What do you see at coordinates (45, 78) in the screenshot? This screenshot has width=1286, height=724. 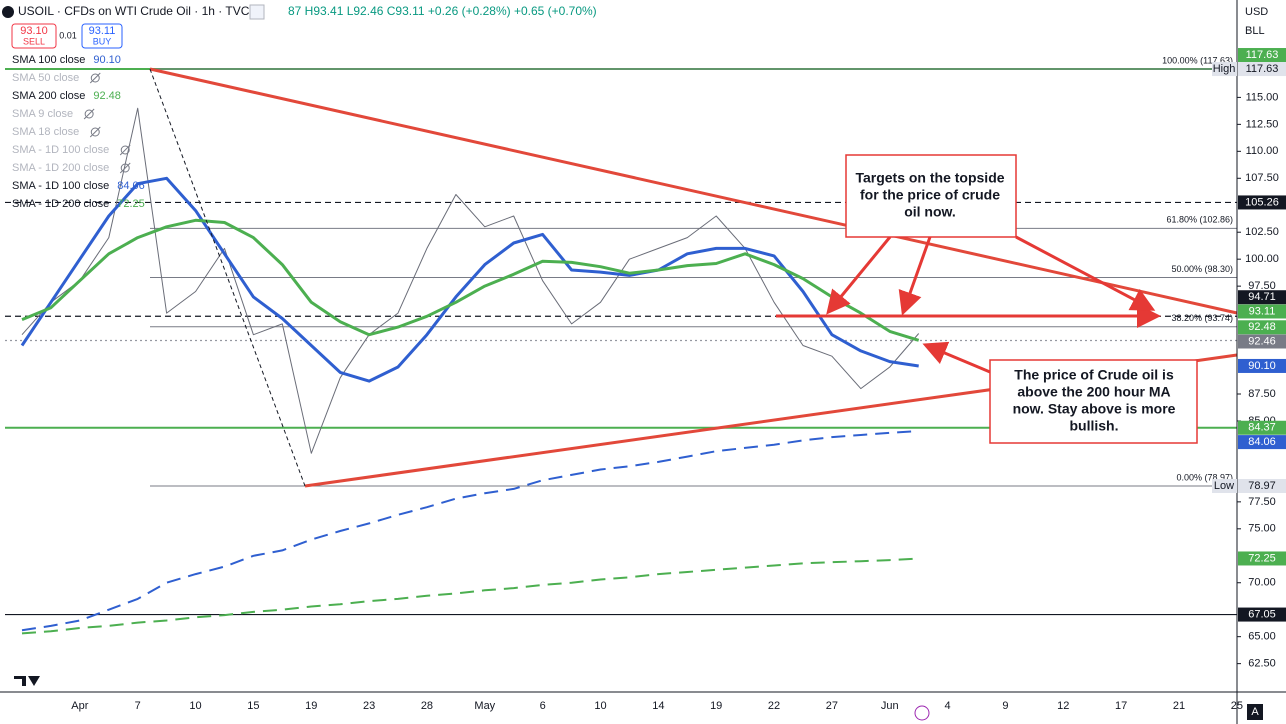 I see `legend-name: SMA 50 close` at bounding box center [45, 78].